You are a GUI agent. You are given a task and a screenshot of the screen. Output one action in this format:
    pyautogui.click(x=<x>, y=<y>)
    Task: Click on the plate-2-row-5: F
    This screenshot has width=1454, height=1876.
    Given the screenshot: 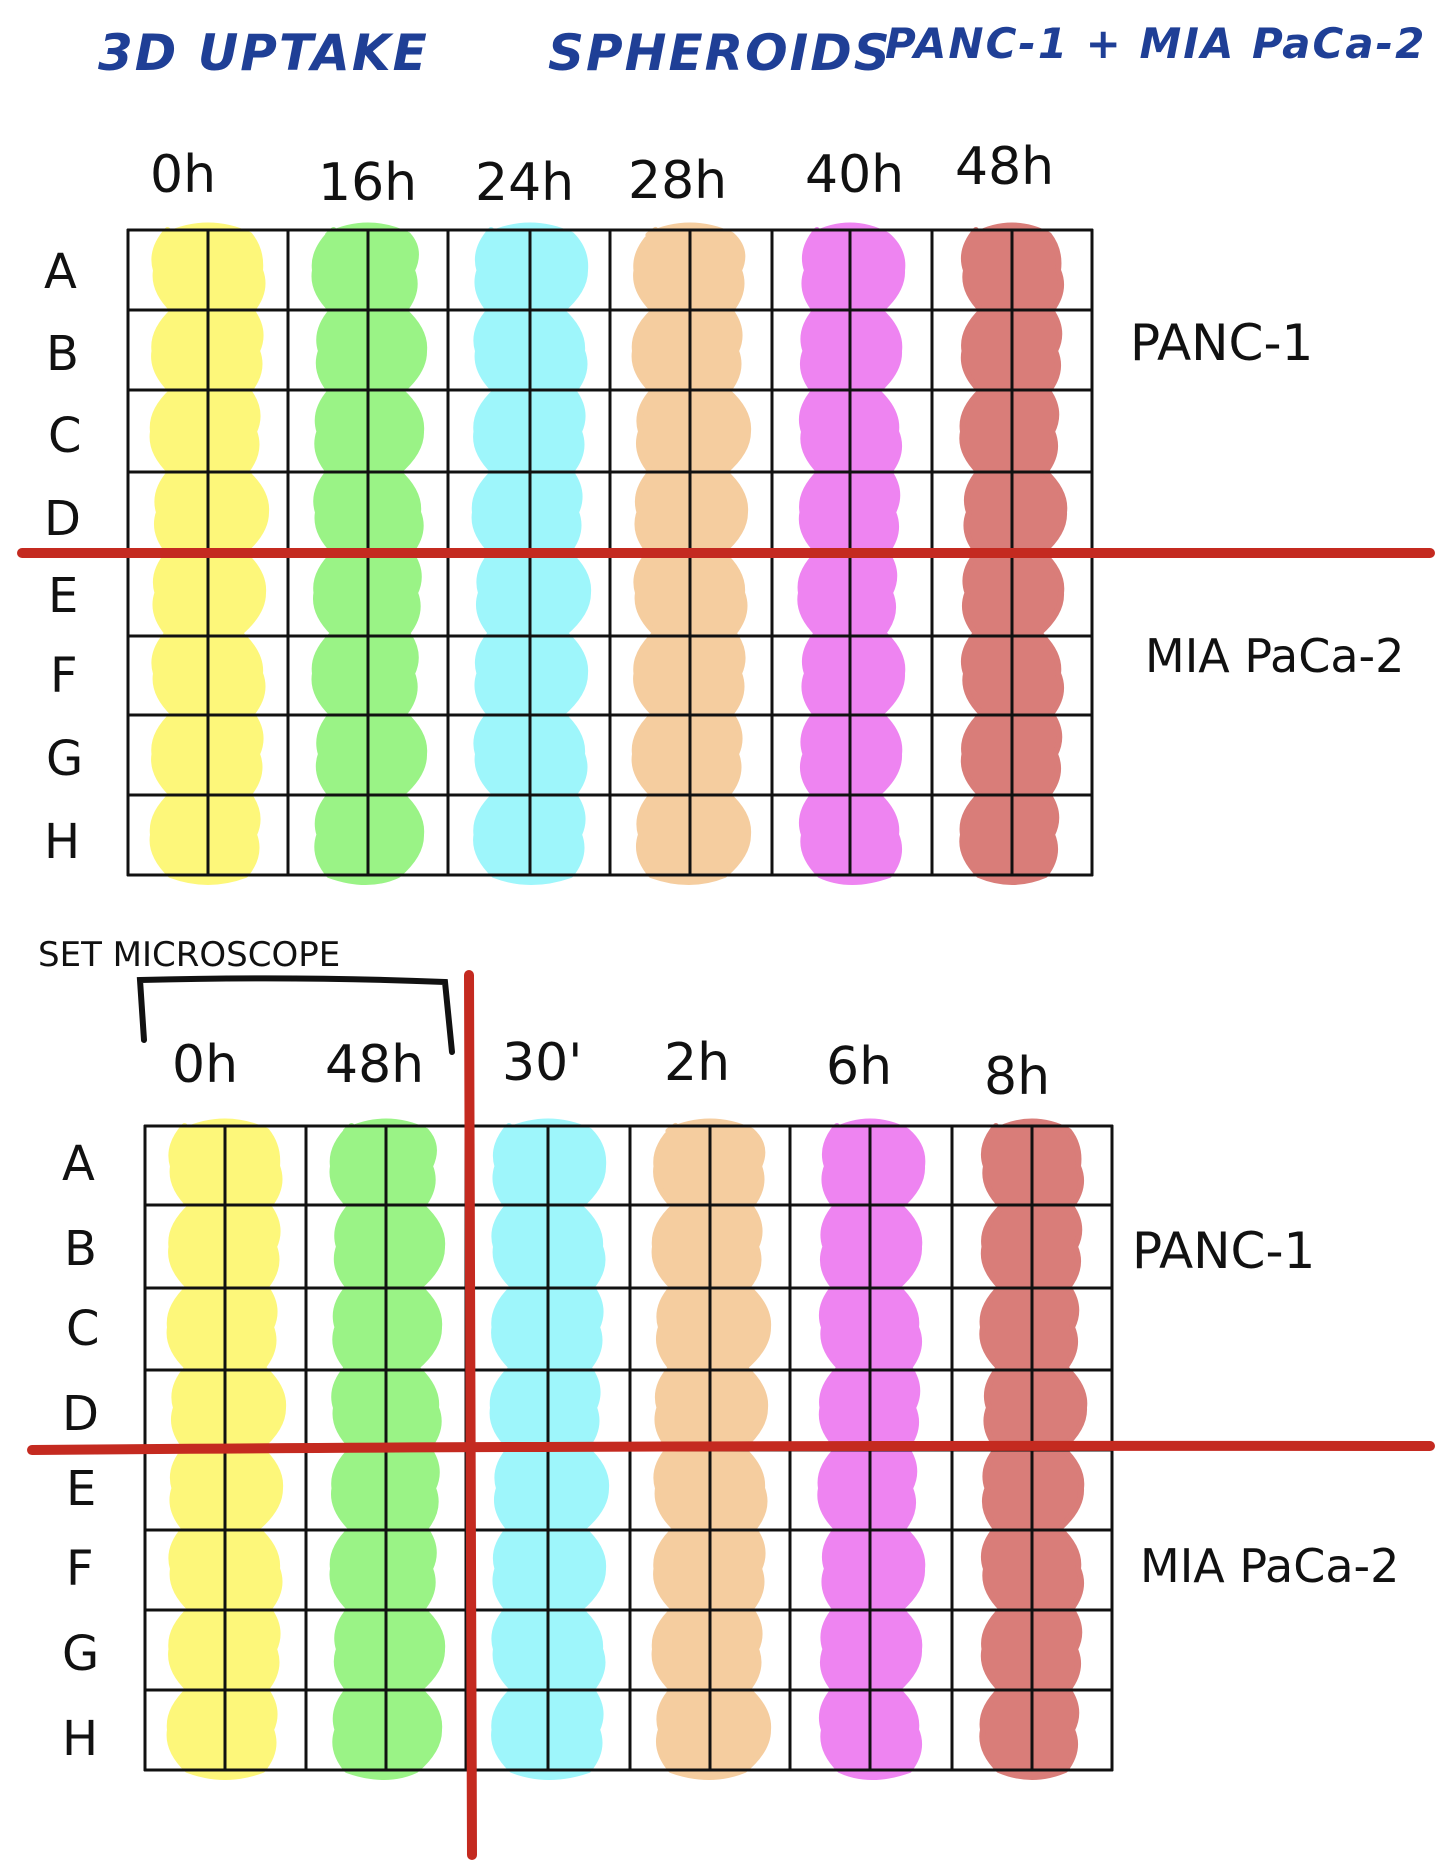 What is the action you would take?
    pyautogui.click(x=80, y=1569)
    